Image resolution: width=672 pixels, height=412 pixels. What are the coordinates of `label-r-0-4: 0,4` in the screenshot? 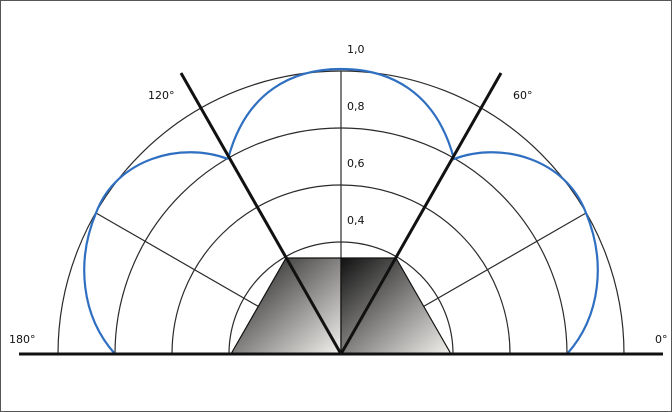 It's located at (356, 220).